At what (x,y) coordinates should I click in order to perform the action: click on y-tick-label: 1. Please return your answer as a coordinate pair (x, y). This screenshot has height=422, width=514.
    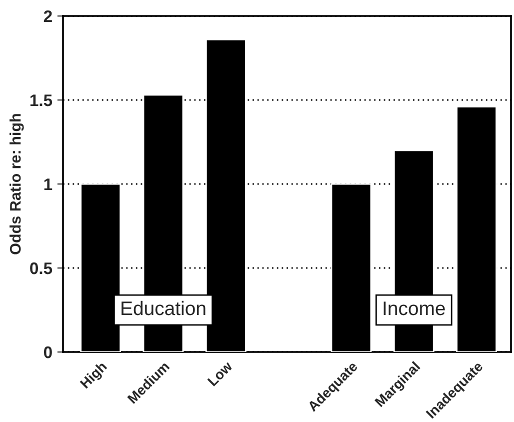
    Looking at the image, I should click on (48, 184).